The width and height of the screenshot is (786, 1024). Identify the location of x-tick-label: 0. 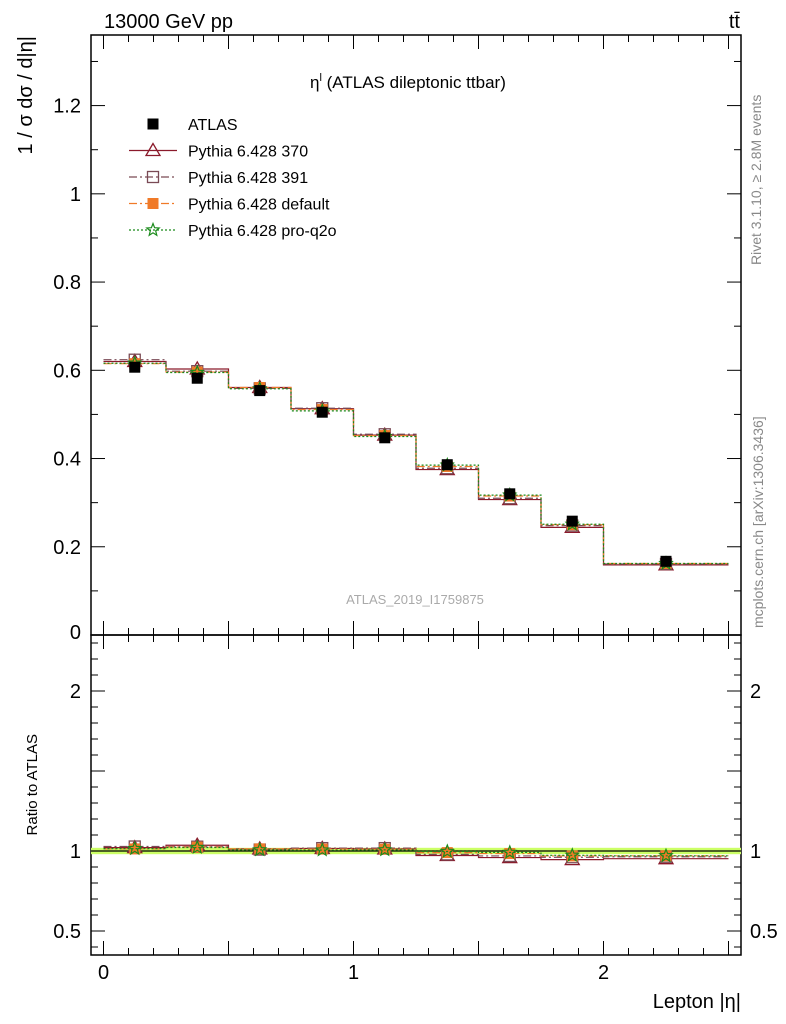
(103, 973).